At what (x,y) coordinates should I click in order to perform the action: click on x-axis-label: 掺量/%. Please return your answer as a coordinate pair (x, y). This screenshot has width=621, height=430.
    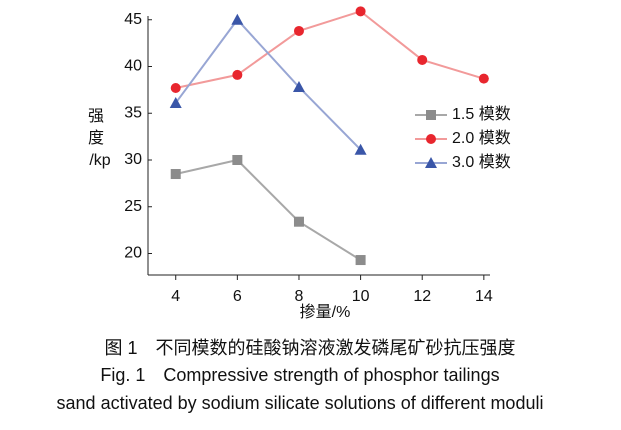
    Looking at the image, I should click on (325, 312).